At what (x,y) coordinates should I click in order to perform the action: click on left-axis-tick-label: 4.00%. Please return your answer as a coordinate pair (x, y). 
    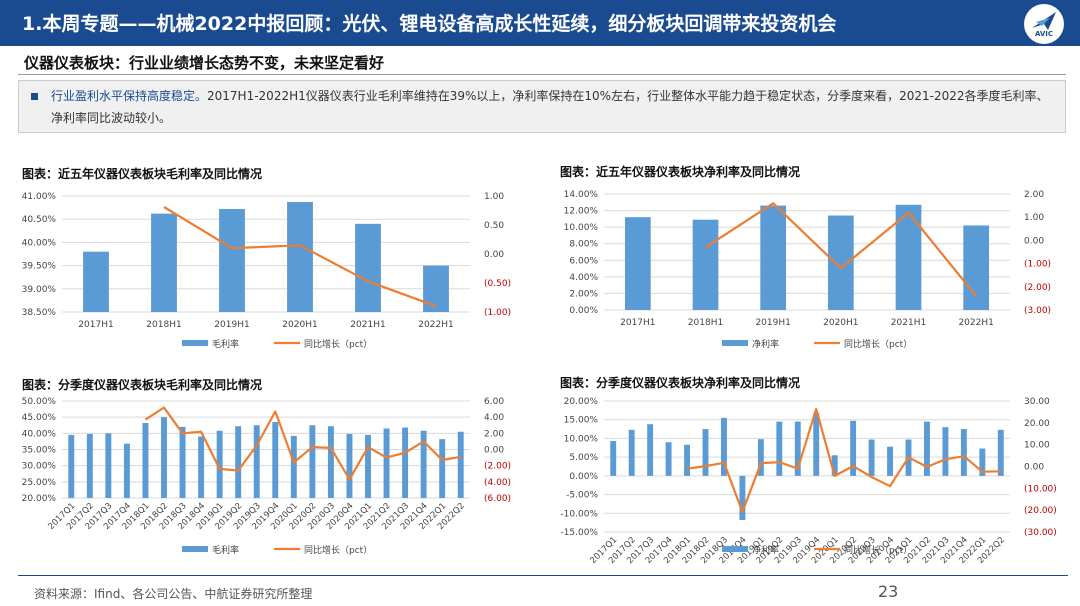
    Looking at the image, I should click on (583, 278).